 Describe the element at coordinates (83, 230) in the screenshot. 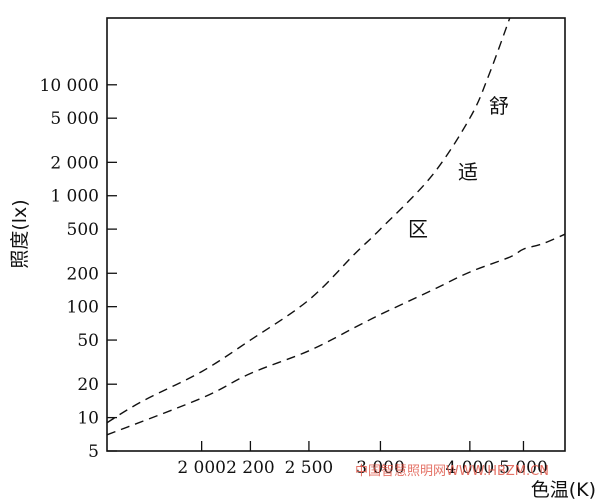

I see `y-tick-label: 500` at that location.